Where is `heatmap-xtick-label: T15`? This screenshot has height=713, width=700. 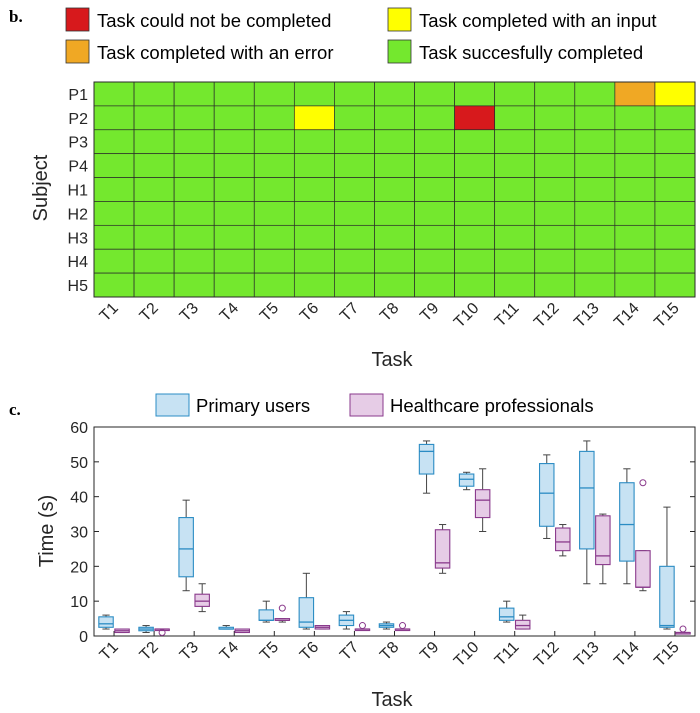
heatmap-xtick-label: T15 is located at coordinates (667, 316).